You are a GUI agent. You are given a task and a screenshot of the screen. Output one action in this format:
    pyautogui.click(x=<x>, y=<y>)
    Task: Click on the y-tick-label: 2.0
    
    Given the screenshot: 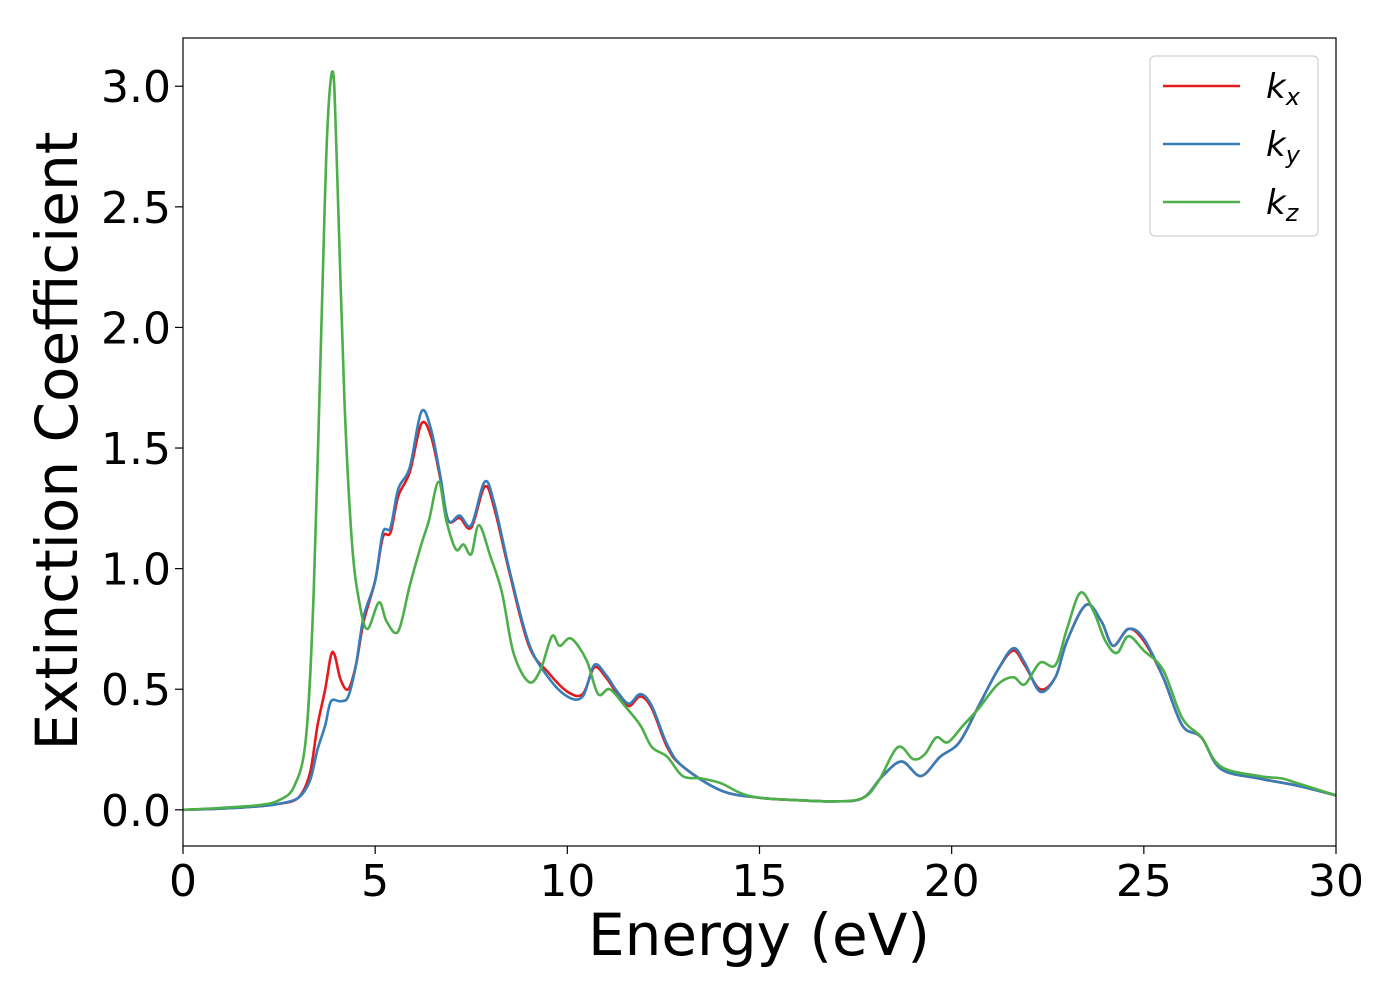 What is the action you would take?
    pyautogui.click(x=136, y=328)
    